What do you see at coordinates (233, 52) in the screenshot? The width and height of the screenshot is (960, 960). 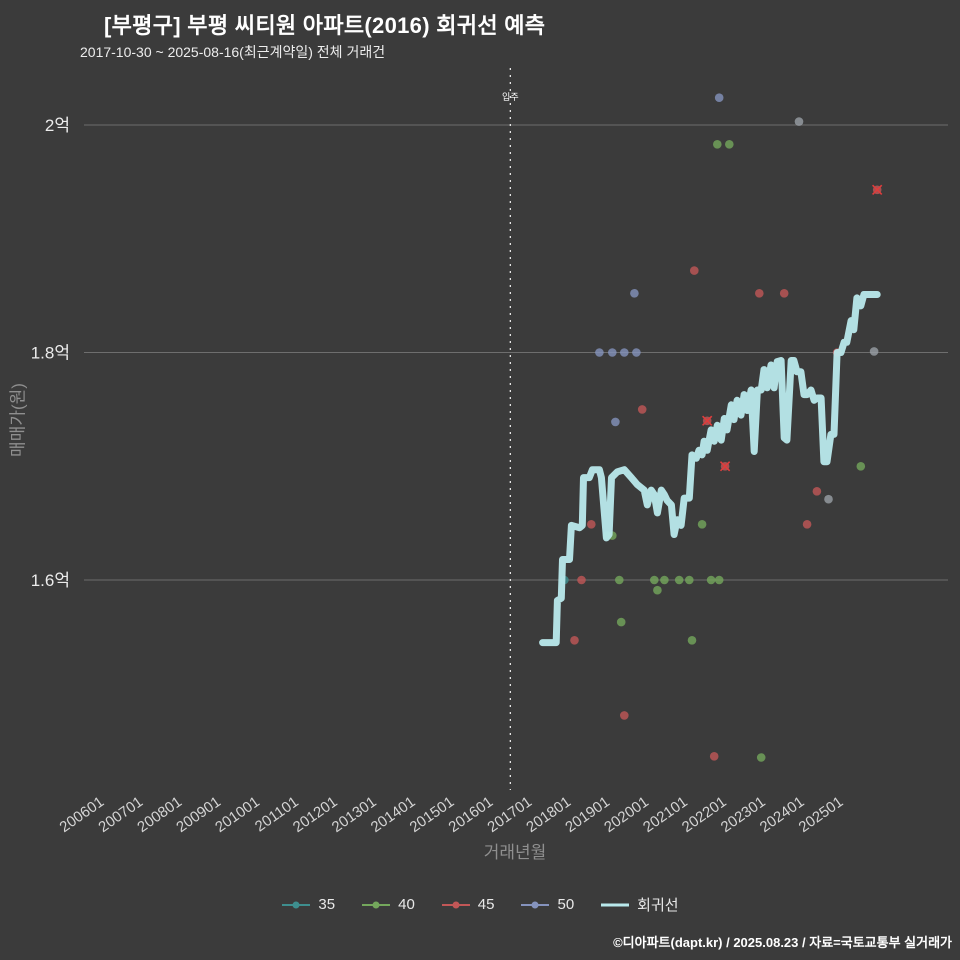 I see `chart-subtitle: 2017-10-30 ~ 2025-08-16(최근계약일) 전체 거래건` at bounding box center [233, 52].